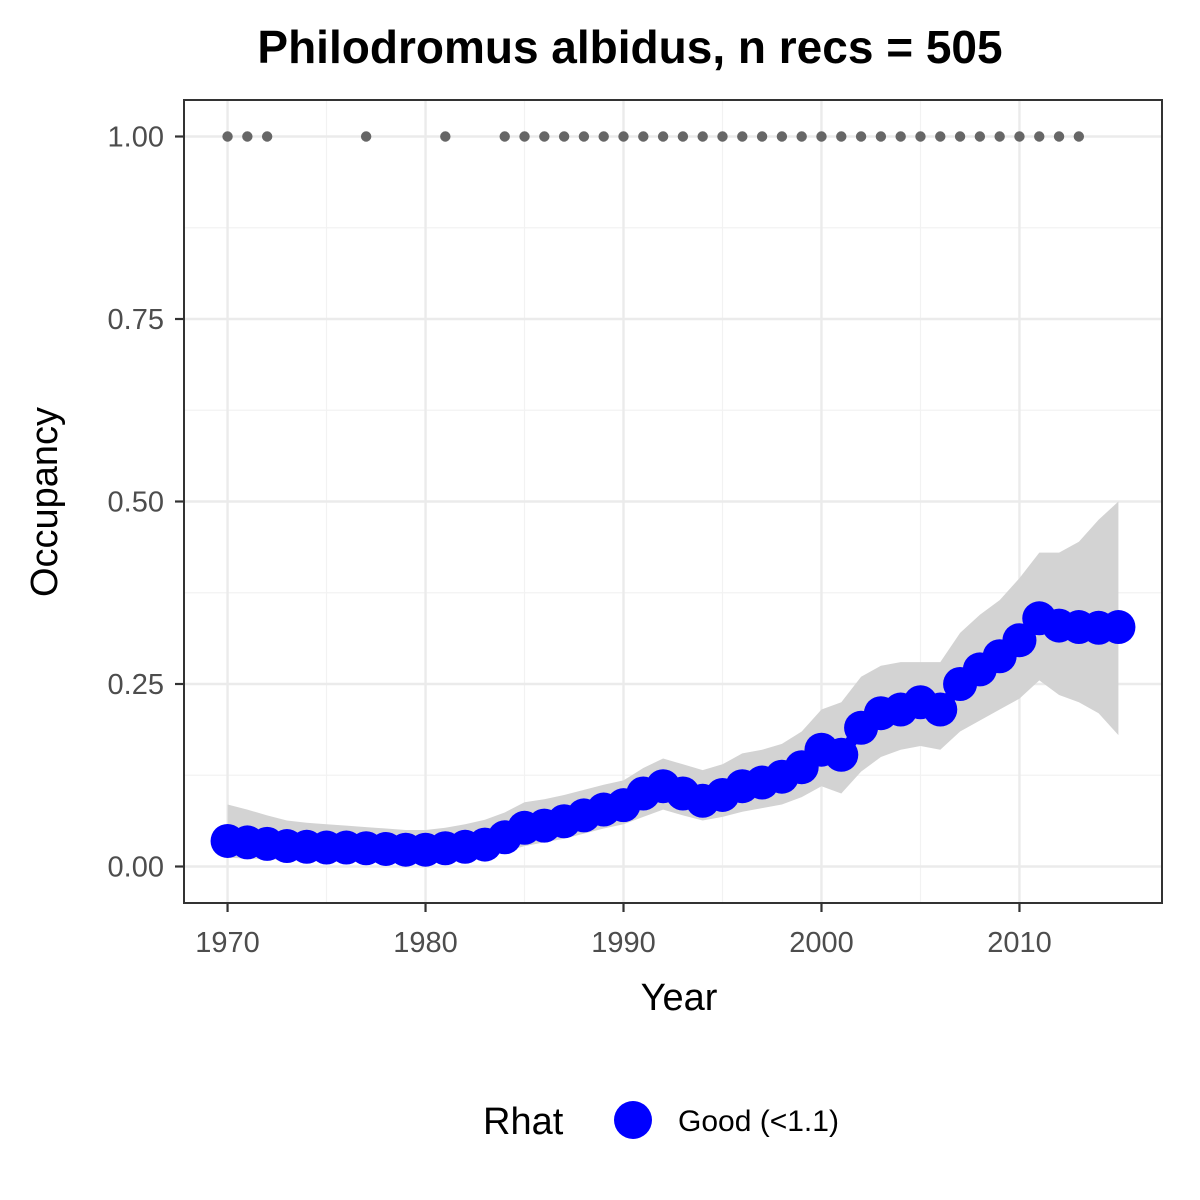 This screenshot has width=1200, height=1200. What do you see at coordinates (629, 47) in the screenshot?
I see `chart-title: Philodromus albidus, n recs = 505` at bounding box center [629, 47].